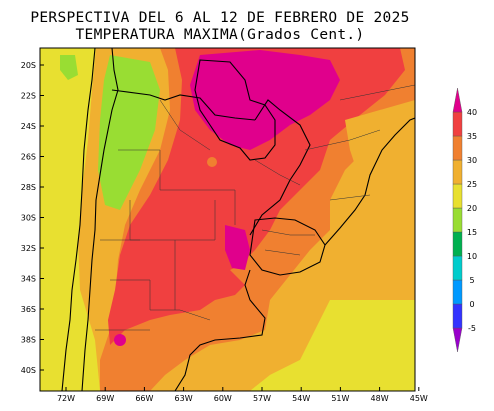  What do you see at coordinates (280, 167) in the screenshot?
I see `brazil-border` at bounding box center [280, 167].